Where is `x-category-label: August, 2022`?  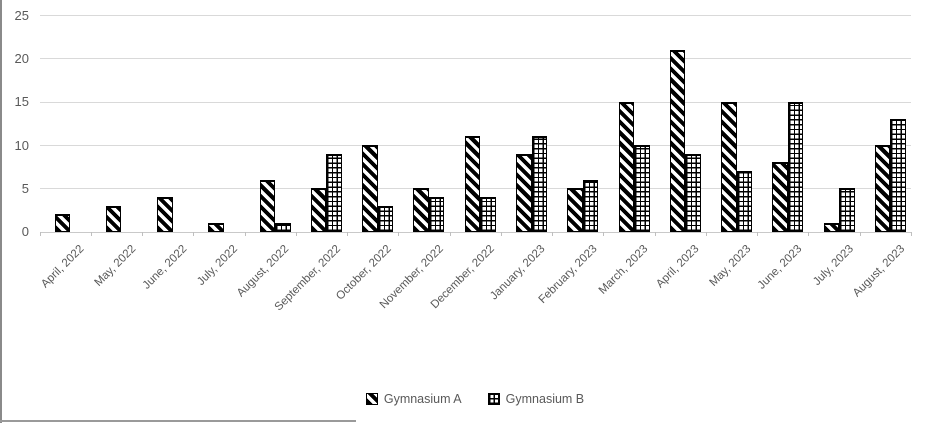
x-category-label: August, 2022 is located at coordinates (263, 271).